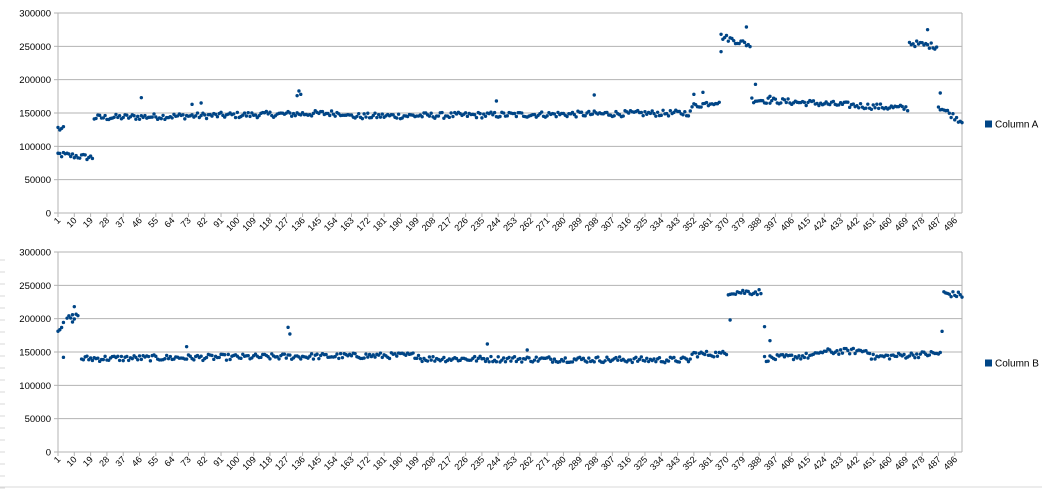 Image resolution: width=1042 pixels, height=489 pixels. I want to click on x-tick-label: 460, so click(885, 463).